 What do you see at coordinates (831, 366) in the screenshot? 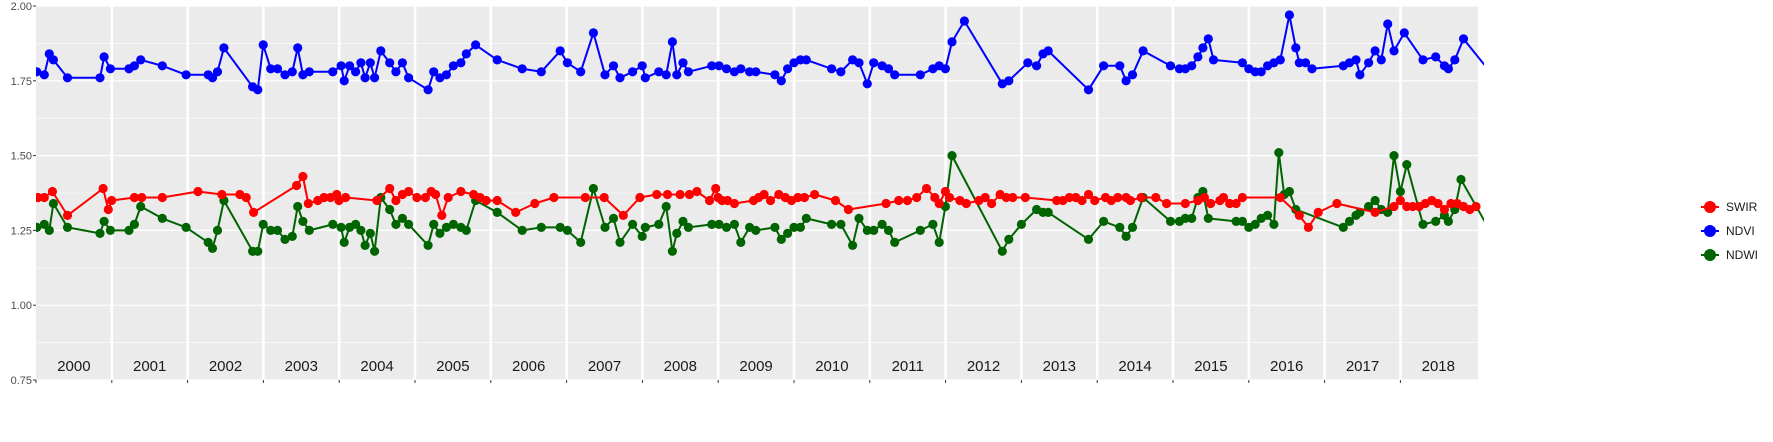
I see `year-label-2010: 2010` at bounding box center [831, 366].